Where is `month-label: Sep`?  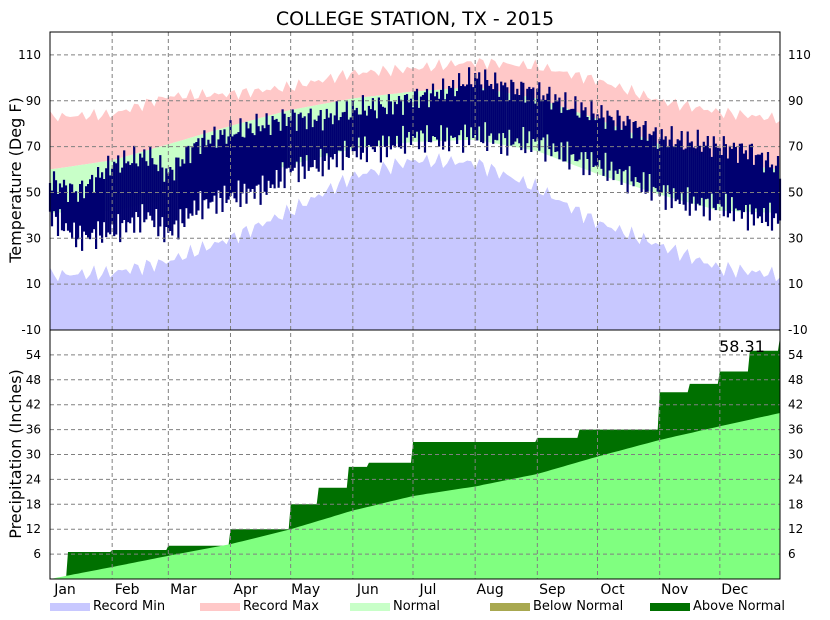 month-label: Sep is located at coordinates (552, 590).